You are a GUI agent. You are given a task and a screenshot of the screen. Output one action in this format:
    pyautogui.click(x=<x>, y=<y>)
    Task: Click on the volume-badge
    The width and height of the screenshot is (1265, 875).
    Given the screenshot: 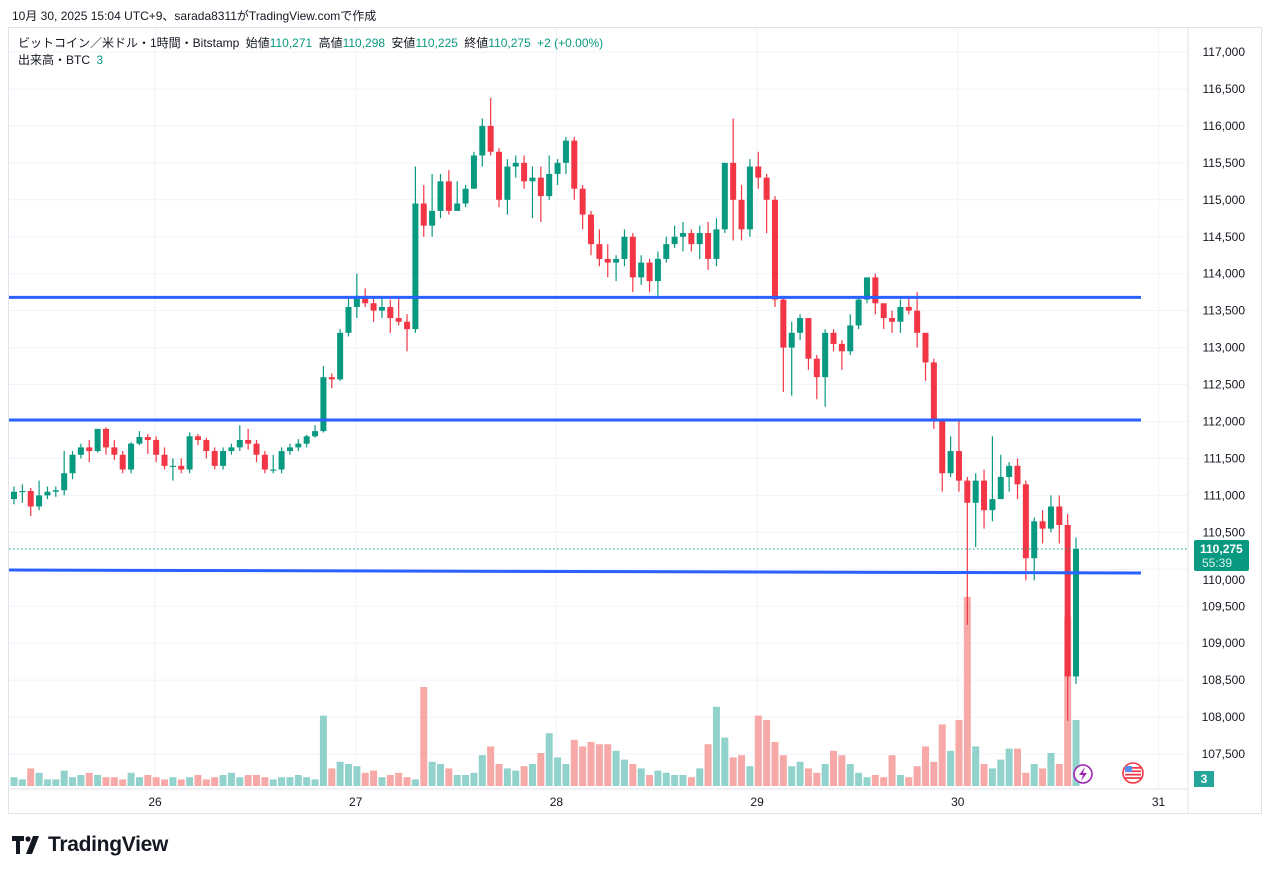 What is the action you would take?
    pyautogui.click(x=1204, y=779)
    